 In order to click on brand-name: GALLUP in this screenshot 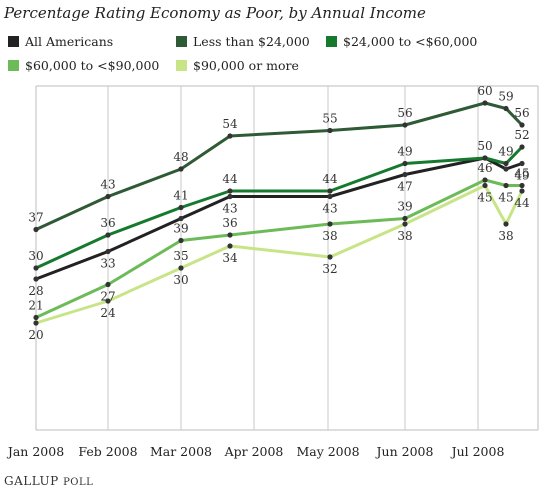, I will do `click(31, 481)`.